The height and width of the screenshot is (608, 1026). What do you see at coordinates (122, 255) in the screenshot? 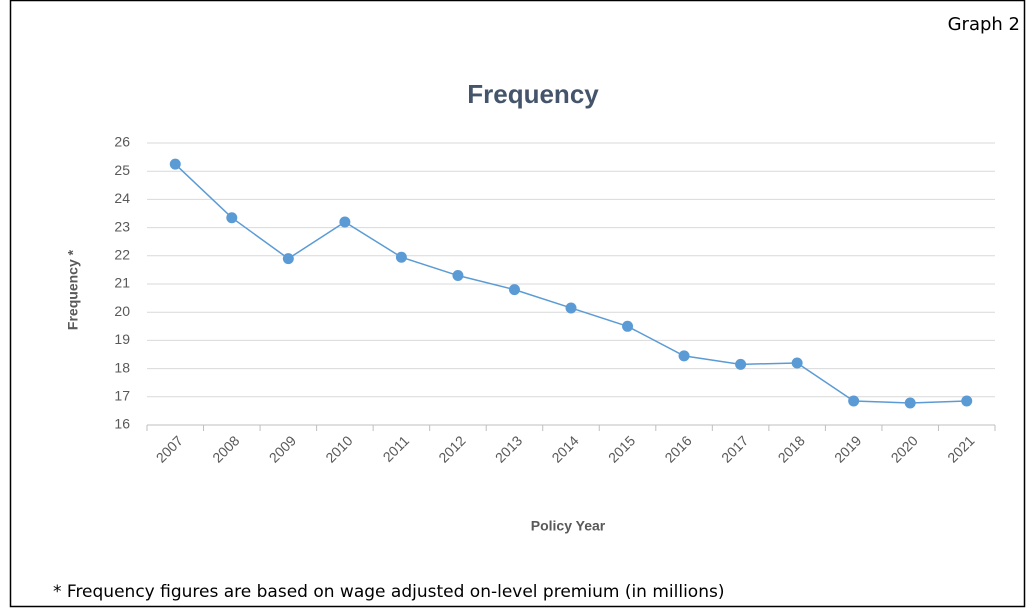
I see `y-tick-label: 22` at bounding box center [122, 255].